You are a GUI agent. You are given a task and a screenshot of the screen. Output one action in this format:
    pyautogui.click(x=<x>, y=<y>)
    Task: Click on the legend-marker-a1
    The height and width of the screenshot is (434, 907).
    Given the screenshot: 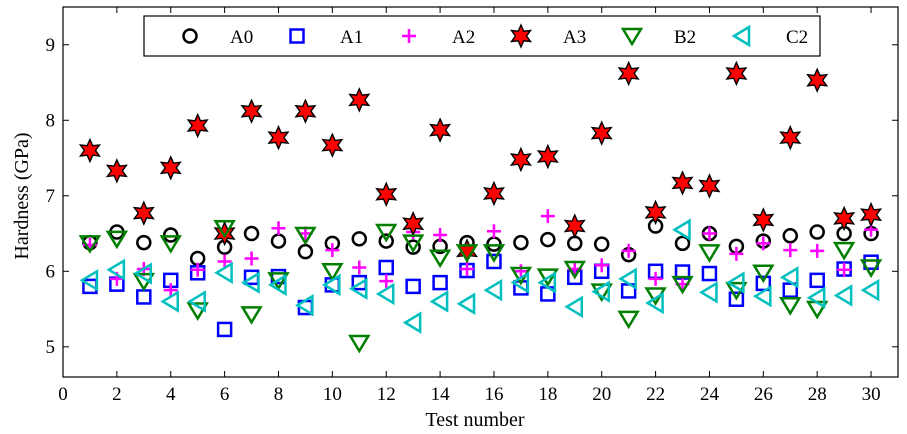 What is the action you would take?
    pyautogui.click(x=297, y=36)
    